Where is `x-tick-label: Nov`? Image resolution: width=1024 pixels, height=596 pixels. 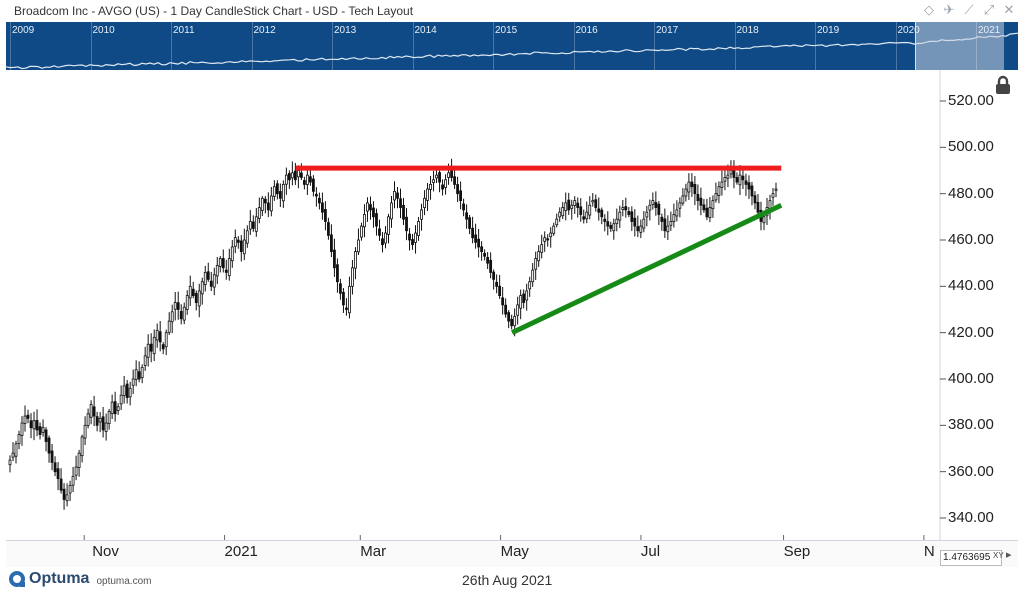
x-tick-label: Nov is located at coordinates (105, 551).